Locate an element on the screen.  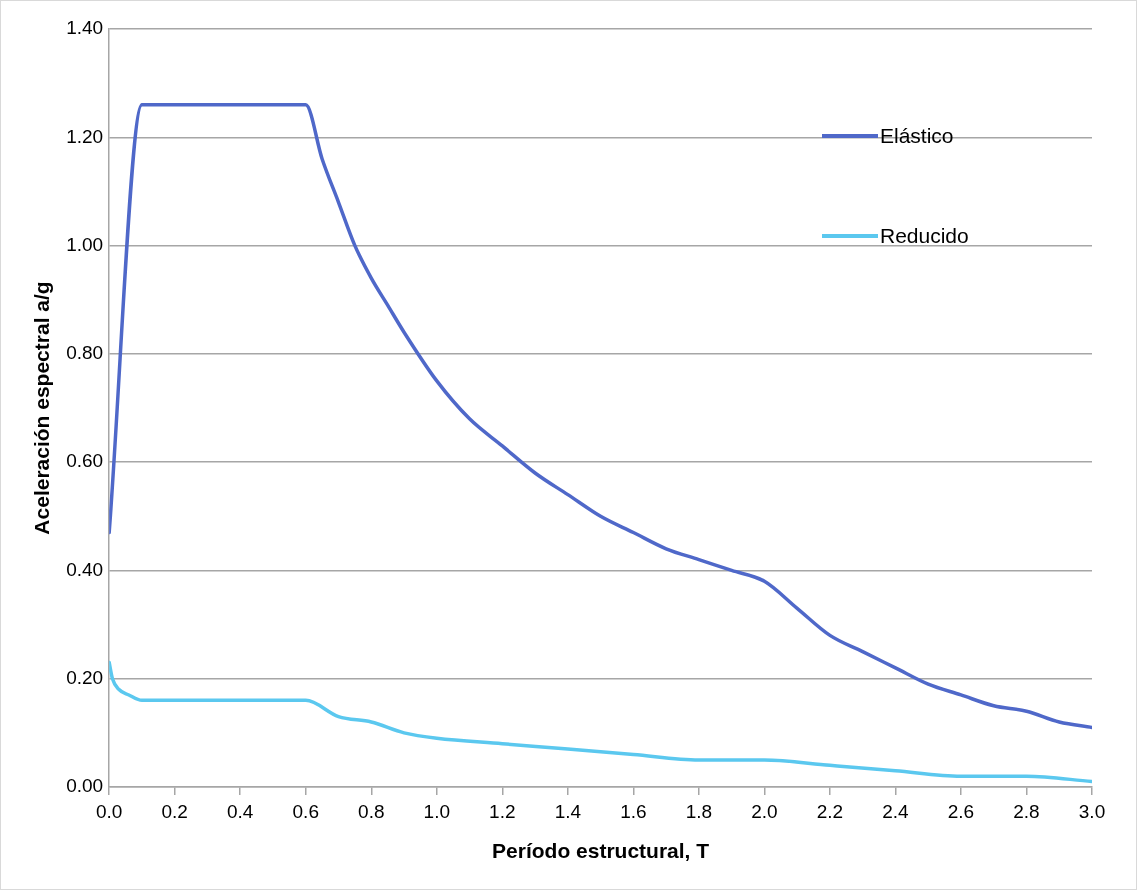
x-tick-label: 2.0 is located at coordinates (764, 811).